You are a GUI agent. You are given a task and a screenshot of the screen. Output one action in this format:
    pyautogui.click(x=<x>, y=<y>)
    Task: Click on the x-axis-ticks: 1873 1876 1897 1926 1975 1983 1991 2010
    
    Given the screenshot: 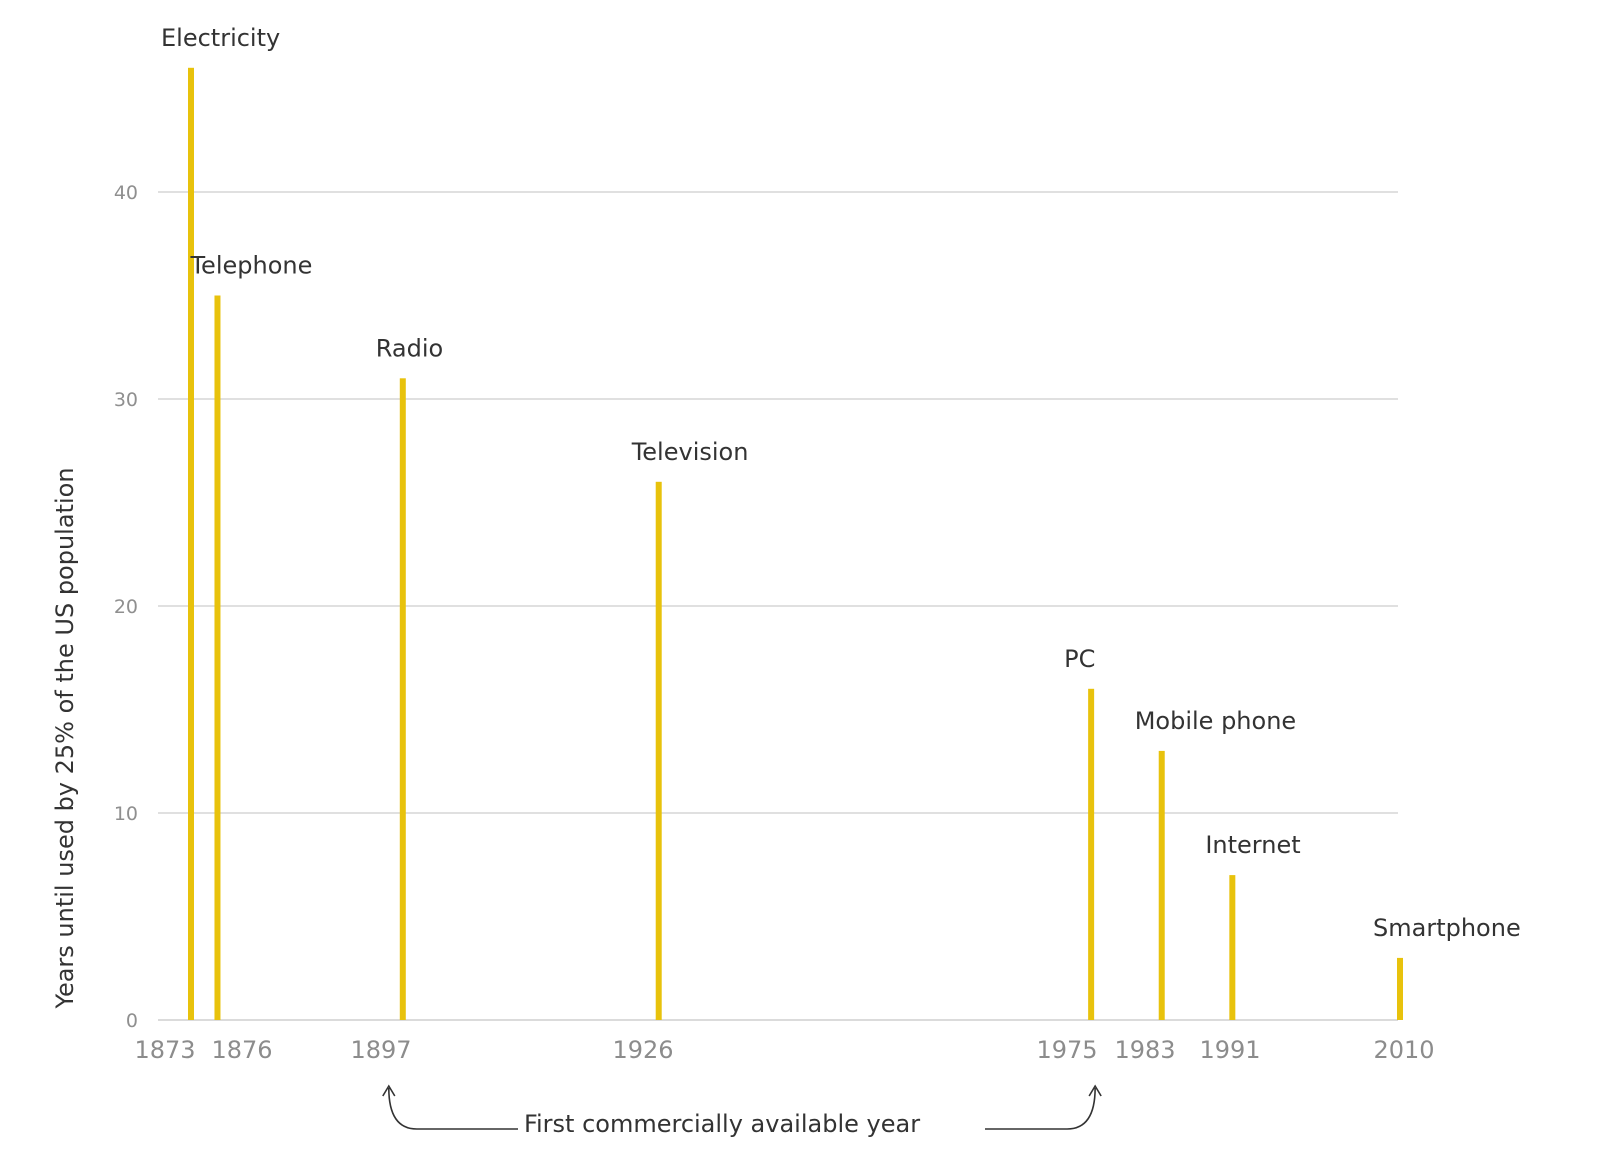 What is the action you would take?
    pyautogui.click(x=784, y=1050)
    